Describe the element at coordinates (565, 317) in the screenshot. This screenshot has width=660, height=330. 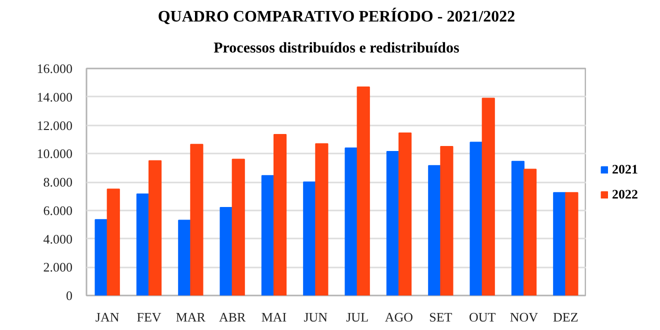
I see `x-tick-label: DEZ` at that location.